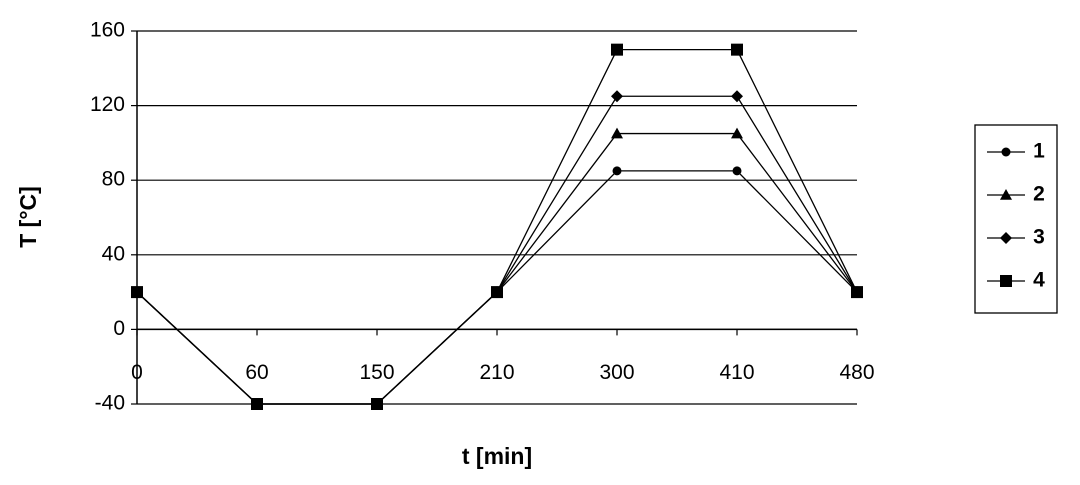 The width and height of the screenshot is (1080, 485). I want to click on x-tick-label: 150, so click(376, 372).